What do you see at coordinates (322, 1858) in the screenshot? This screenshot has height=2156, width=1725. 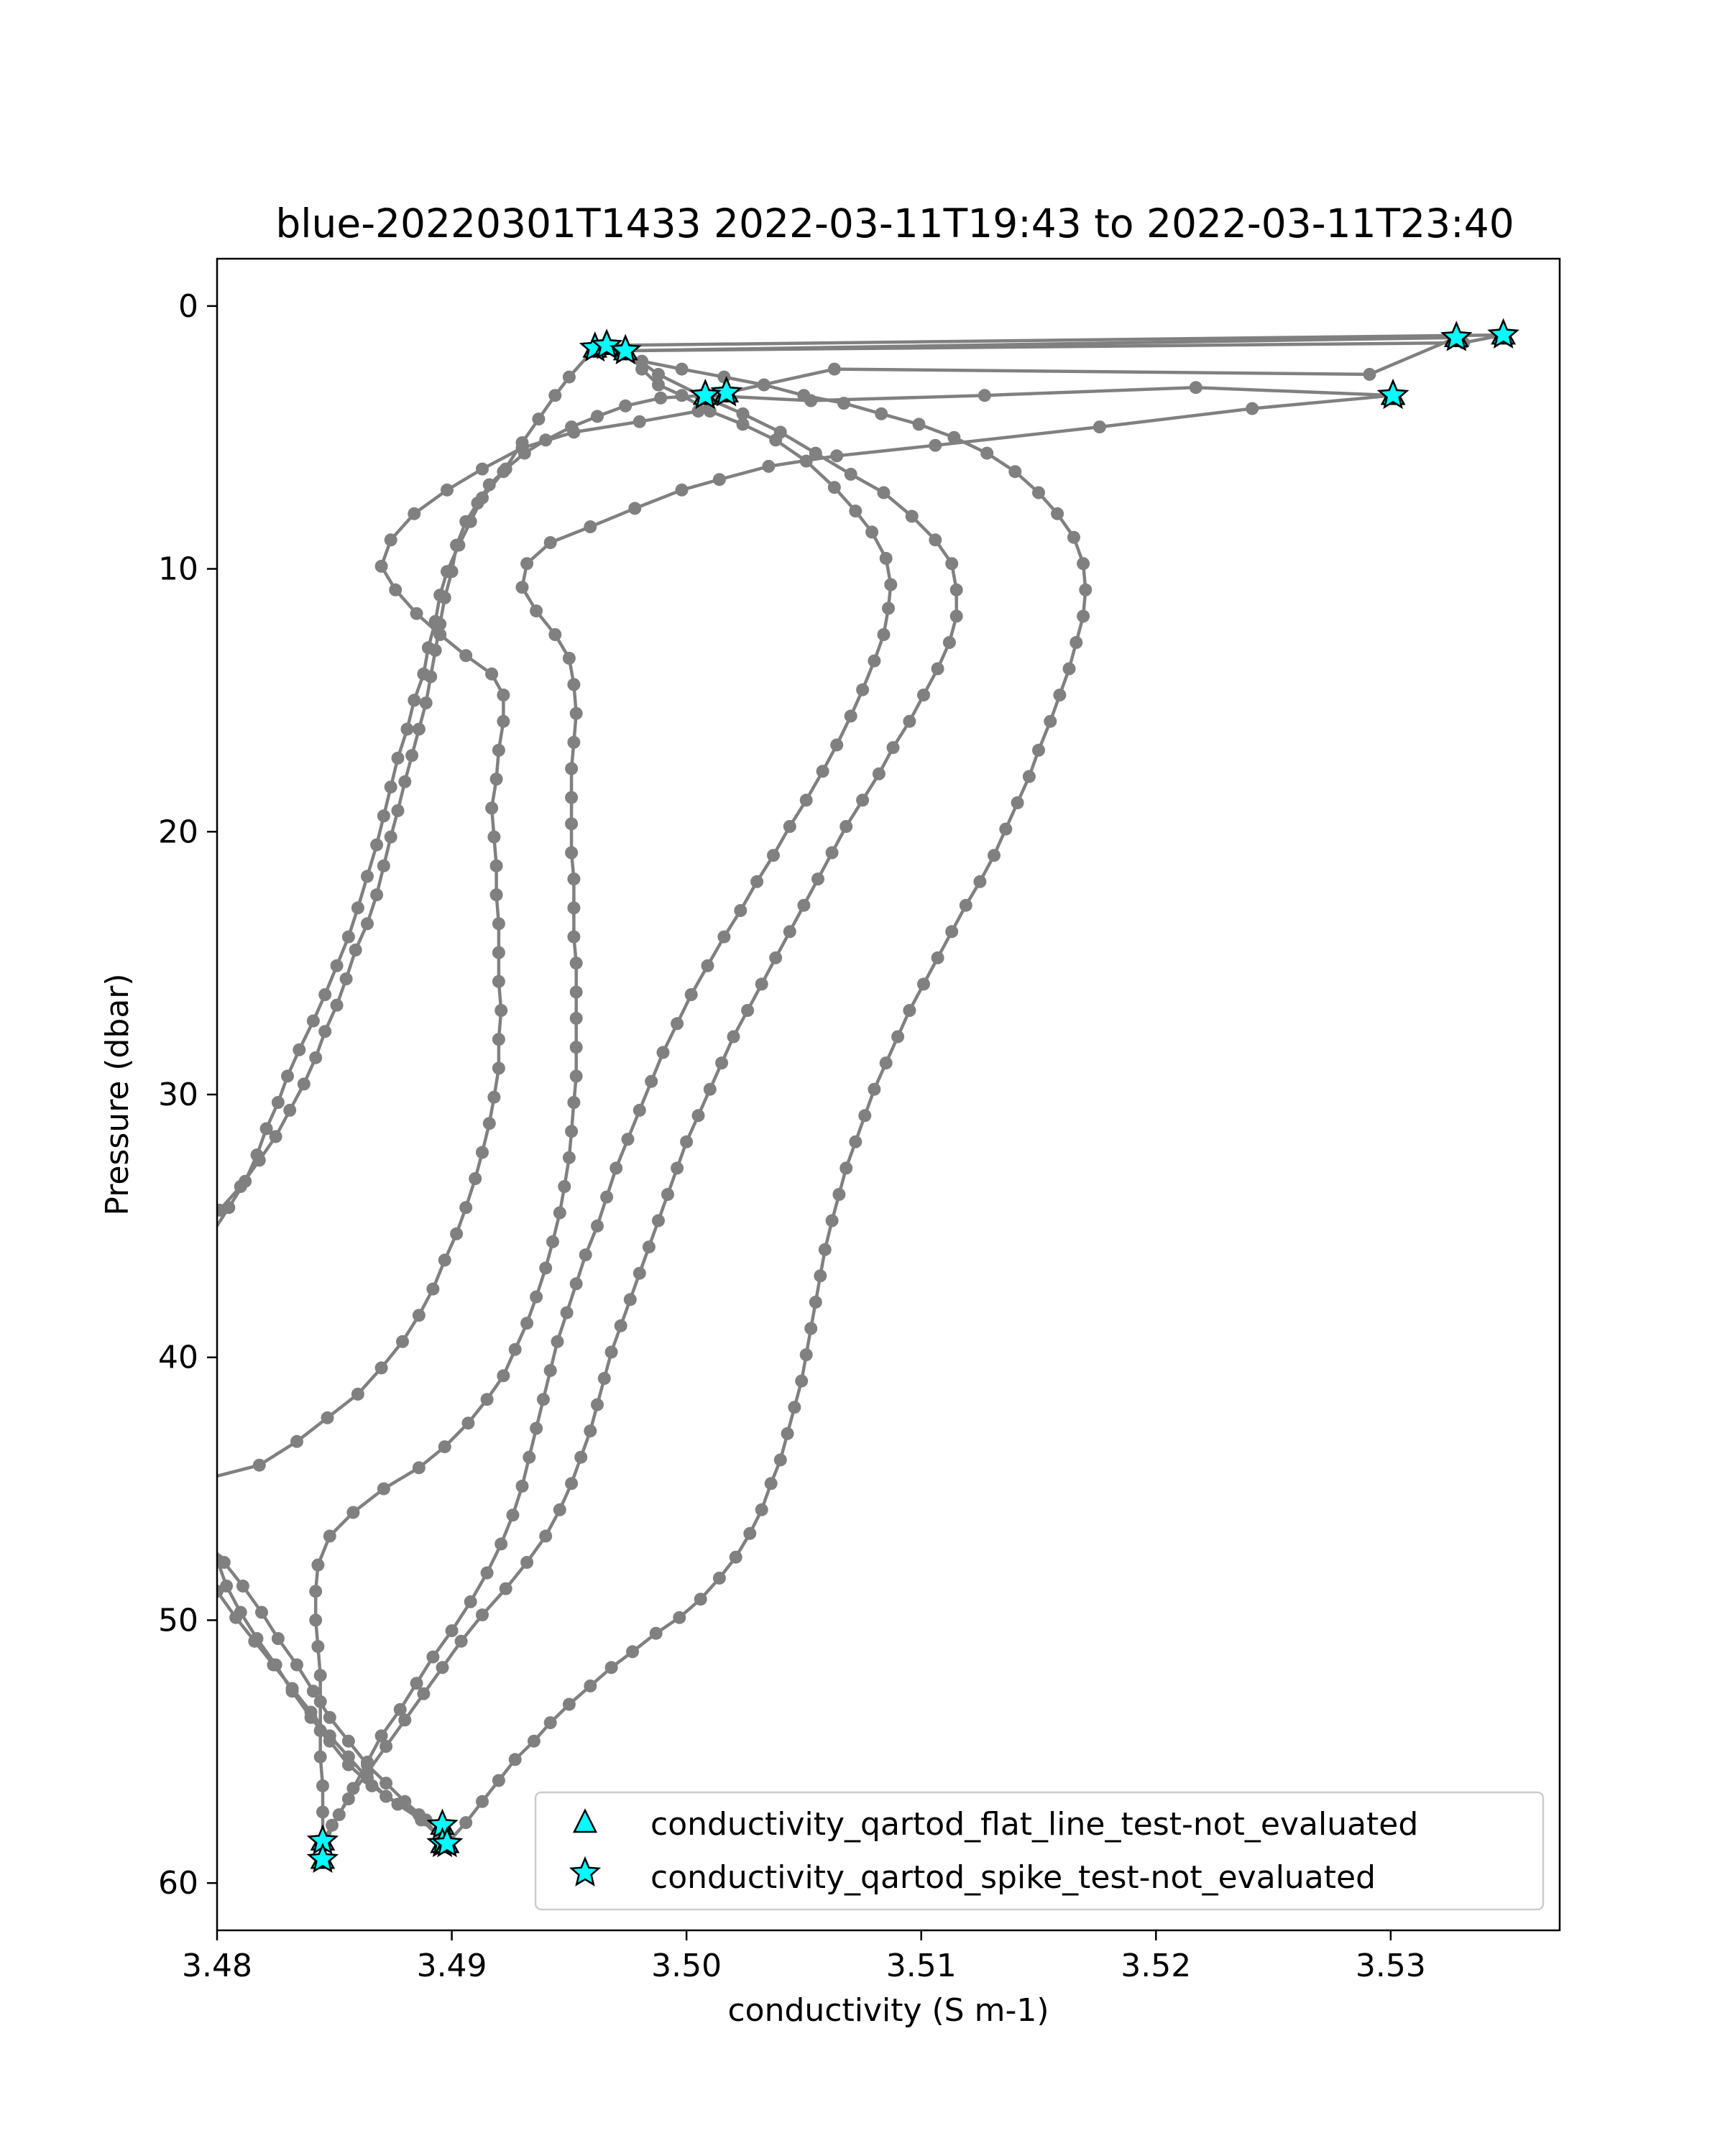 I see `spike-flag-marker` at bounding box center [322, 1858].